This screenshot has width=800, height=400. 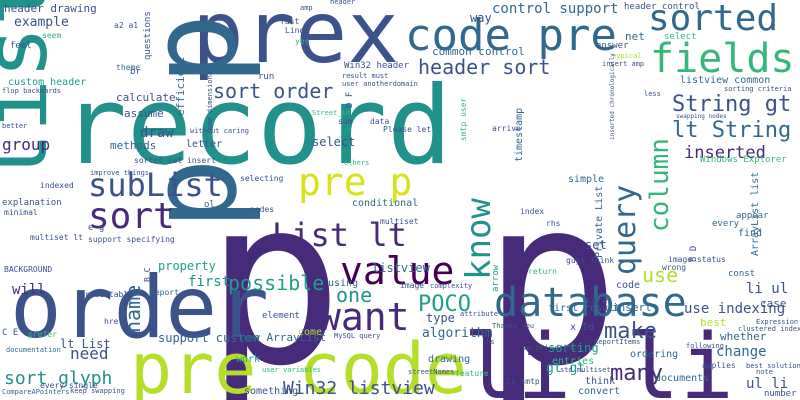 What do you see at coordinates (519, 135) in the screenshot?
I see `word-timestamp: timestamp` at bounding box center [519, 135].